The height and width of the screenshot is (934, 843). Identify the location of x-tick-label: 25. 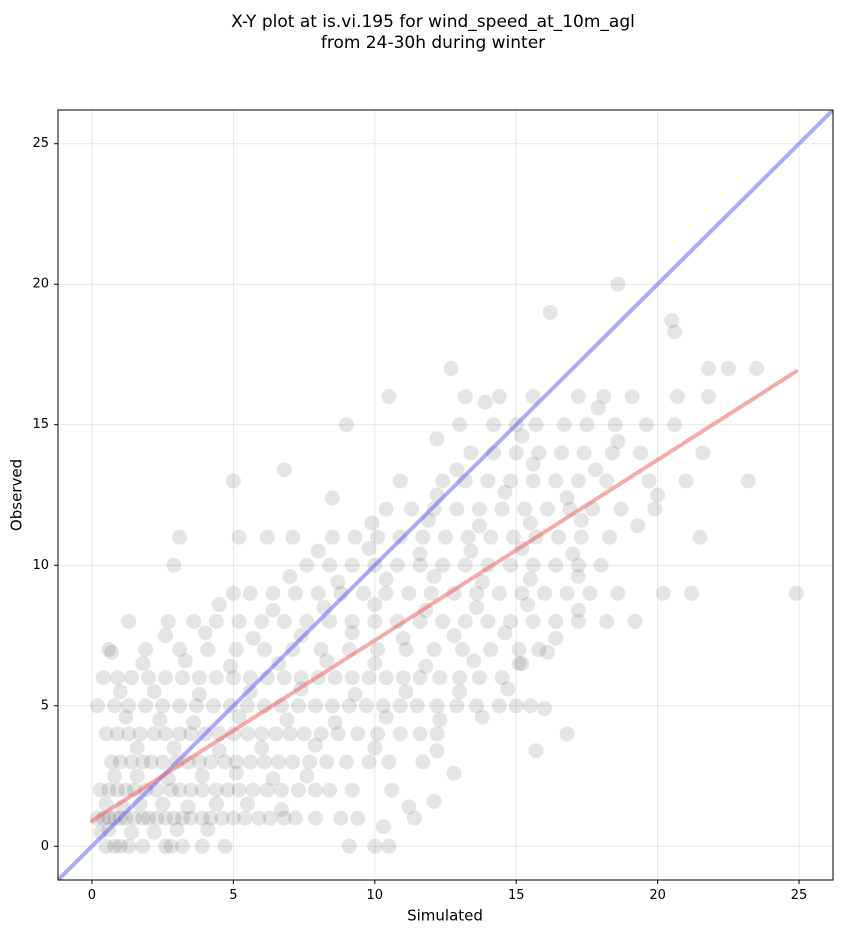
(799, 895).